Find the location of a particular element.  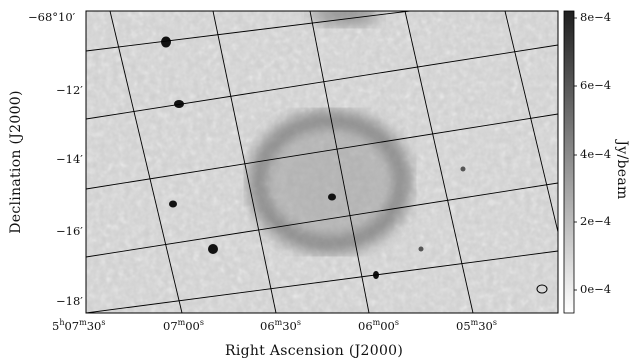

y-axis-title: Declination (J2000) is located at coordinates (16, 162).